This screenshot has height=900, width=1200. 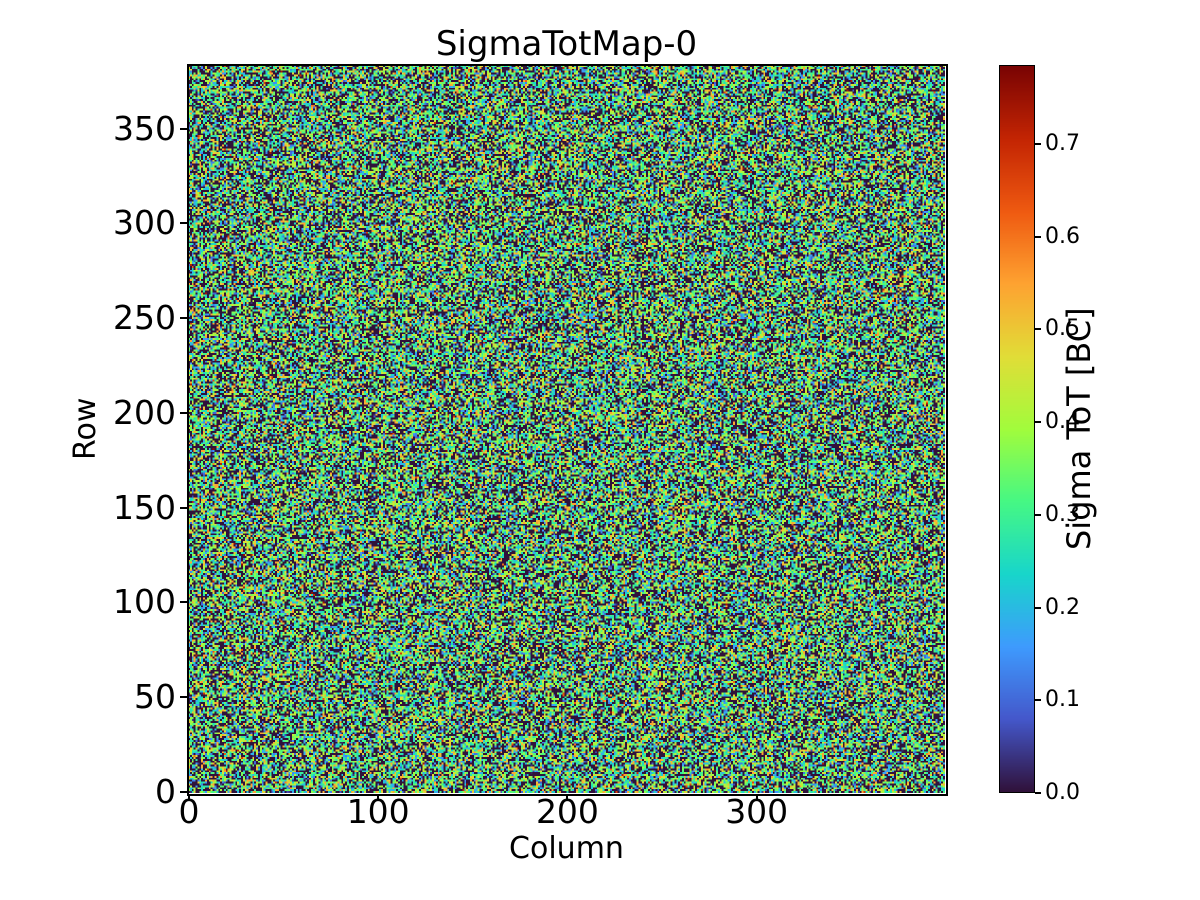 I want to click on y-tick-label: 0, so click(x=165, y=792).